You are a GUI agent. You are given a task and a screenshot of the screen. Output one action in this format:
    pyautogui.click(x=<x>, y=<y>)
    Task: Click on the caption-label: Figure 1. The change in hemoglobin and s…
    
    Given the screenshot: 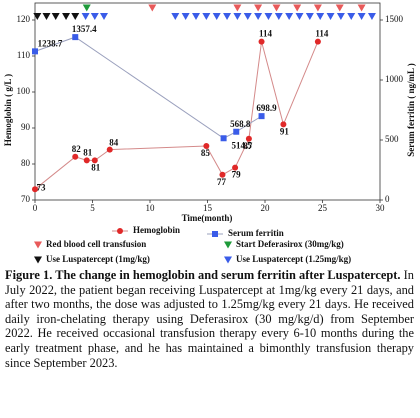 What is the action you would take?
    pyautogui.click(x=203, y=275)
    